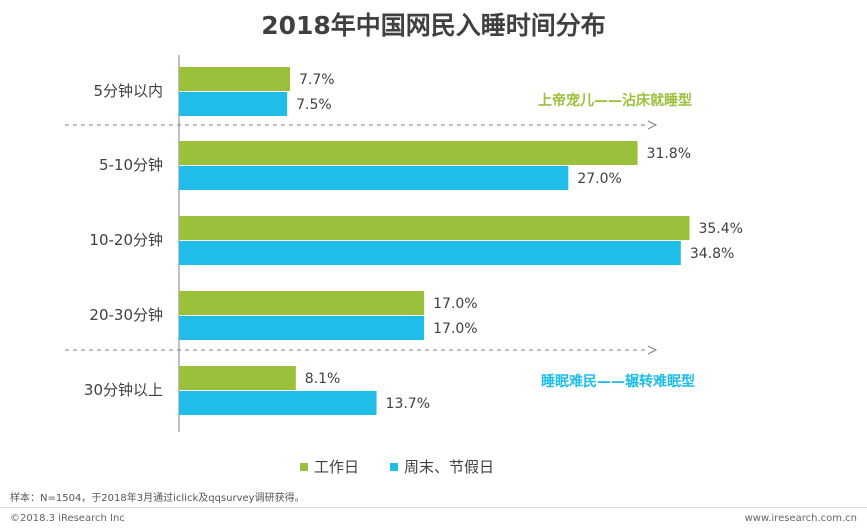 The image size is (867, 530). I want to click on data-label-1-2: 34.8%, so click(712, 254).